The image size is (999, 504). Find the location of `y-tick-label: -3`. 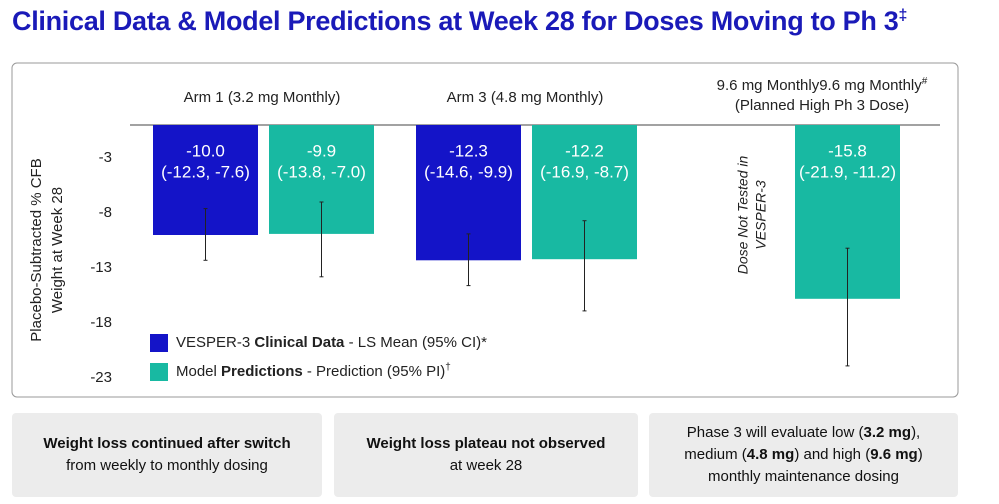

y-tick-label: -3 is located at coordinates (105, 157).